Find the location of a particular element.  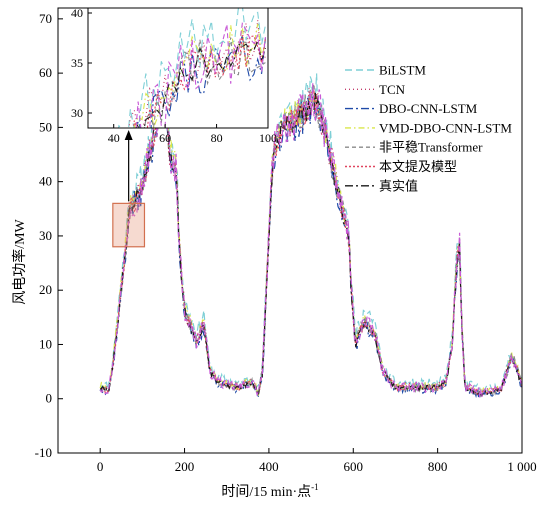

legend-label-7: 真实值 is located at coordinates (398, 185).